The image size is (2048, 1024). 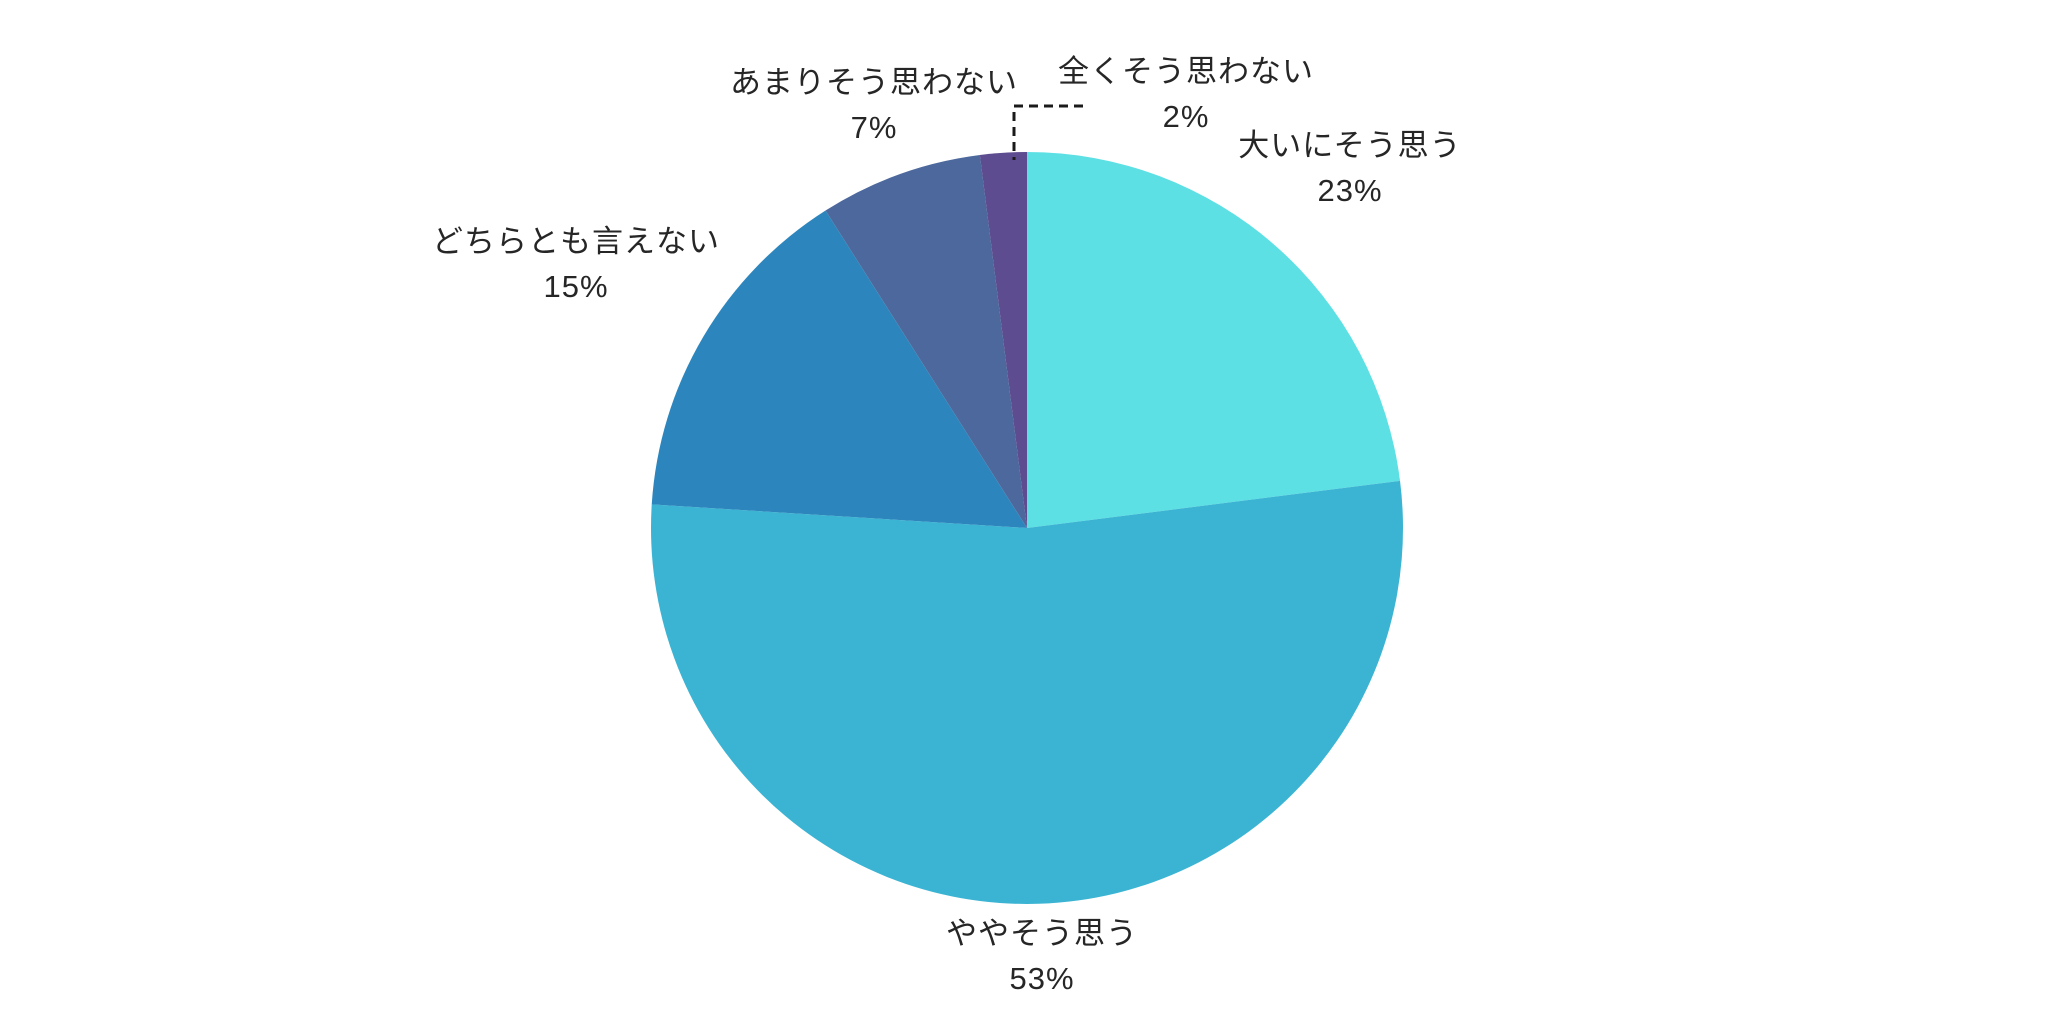 What do you see at coordinates (1186, 71) in the screenshot?
I see `pie-label-text: 全くそう思わない` at bounding box center [1186, 71].